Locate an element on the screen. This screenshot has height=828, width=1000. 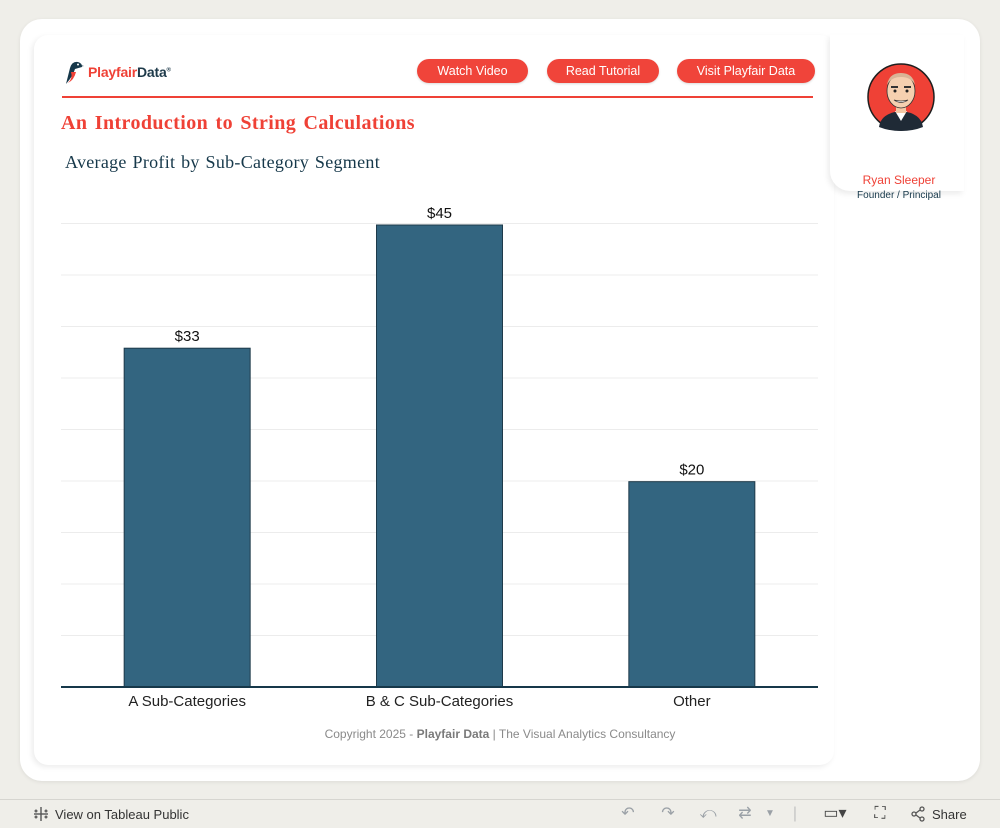
share-button: Share is located at coordinates (938, 814).